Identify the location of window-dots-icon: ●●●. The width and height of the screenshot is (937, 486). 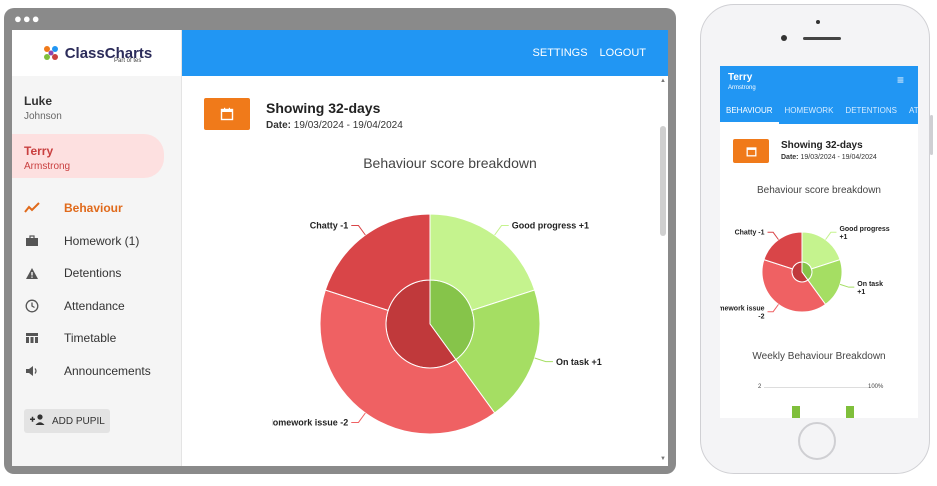
(27, 18).